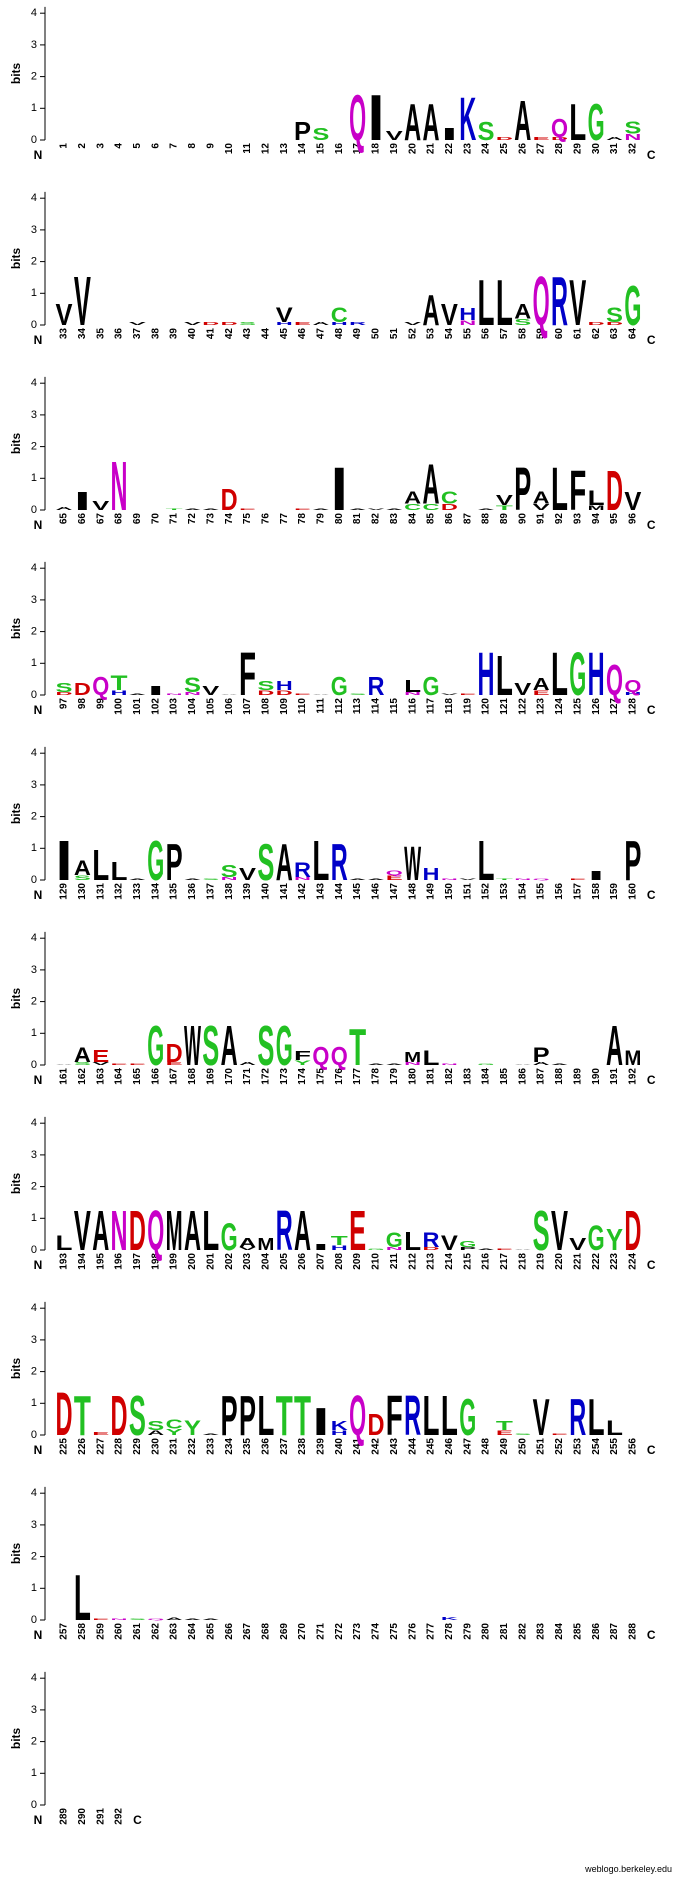 The height and width of the screenshot is (1880, 680). Describe the element at coordinates (247, 706) in the screenshot. I see `position-label: 107` at that location.